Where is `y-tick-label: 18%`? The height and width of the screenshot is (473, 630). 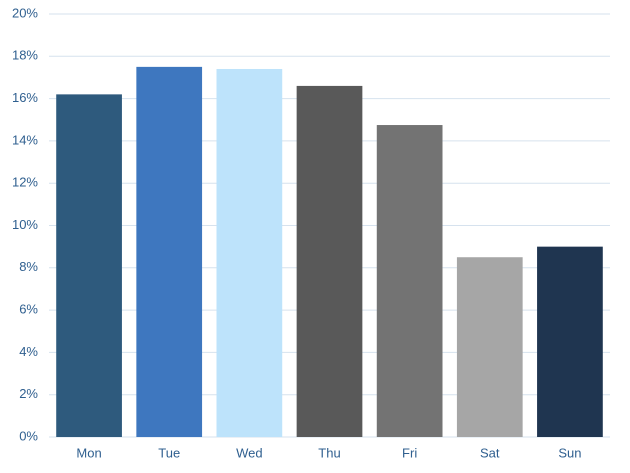
y-tick-label: 18% is located at coordinates (25, 55).